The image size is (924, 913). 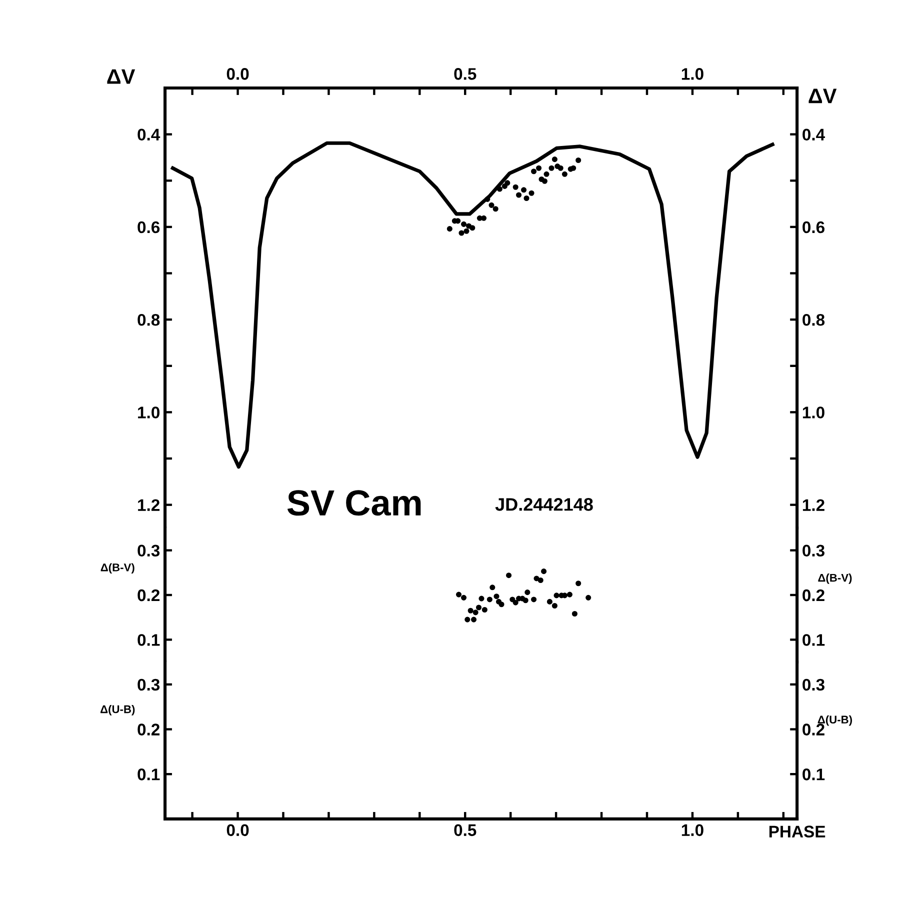 I want to click on x-tick-label: 1.0, so click(x=693, y=830).